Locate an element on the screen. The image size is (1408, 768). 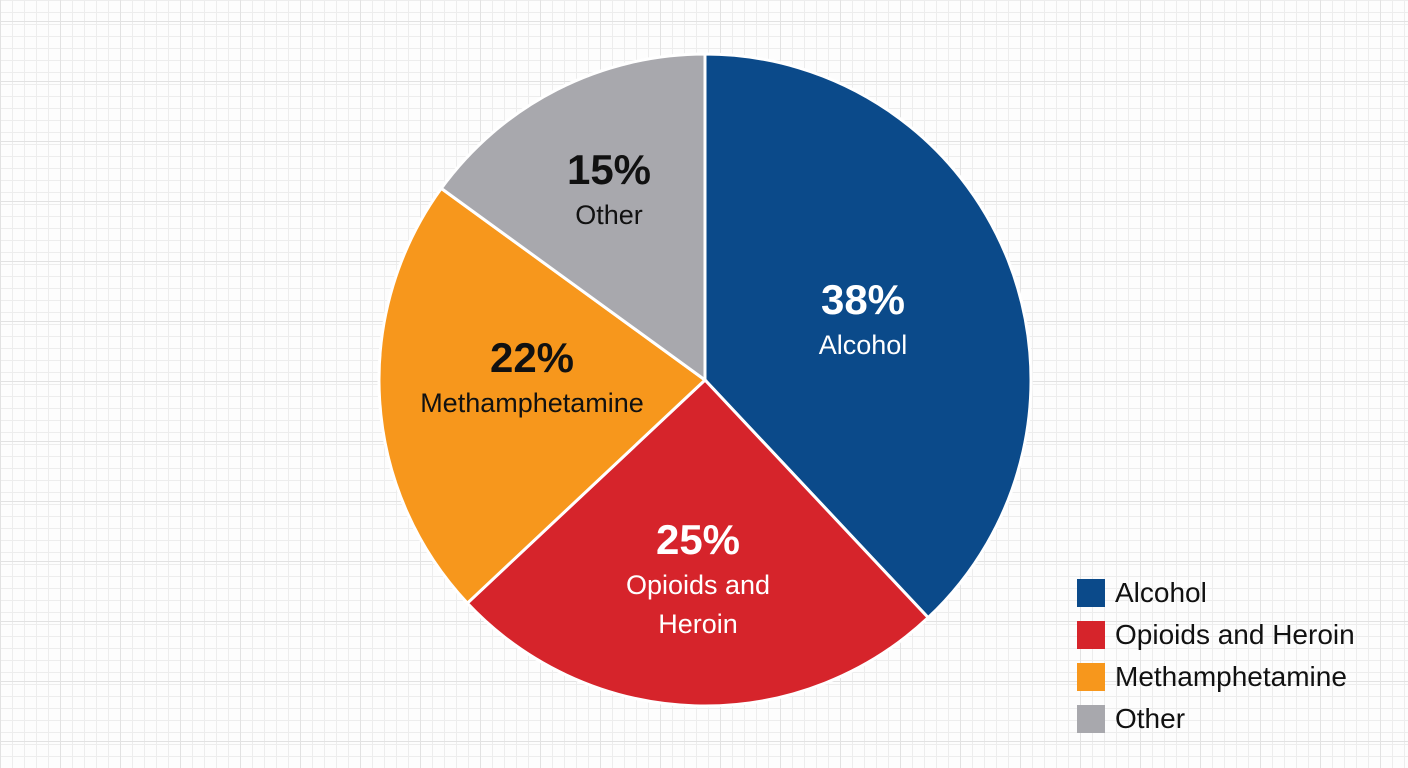
legend-item-other: Other is located at coordinates (1216, 719).